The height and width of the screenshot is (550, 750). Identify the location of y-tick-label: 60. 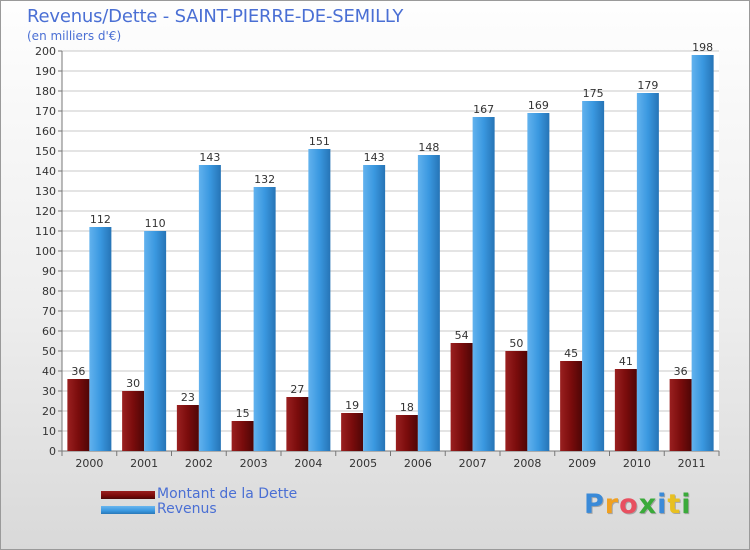
(49, 331).